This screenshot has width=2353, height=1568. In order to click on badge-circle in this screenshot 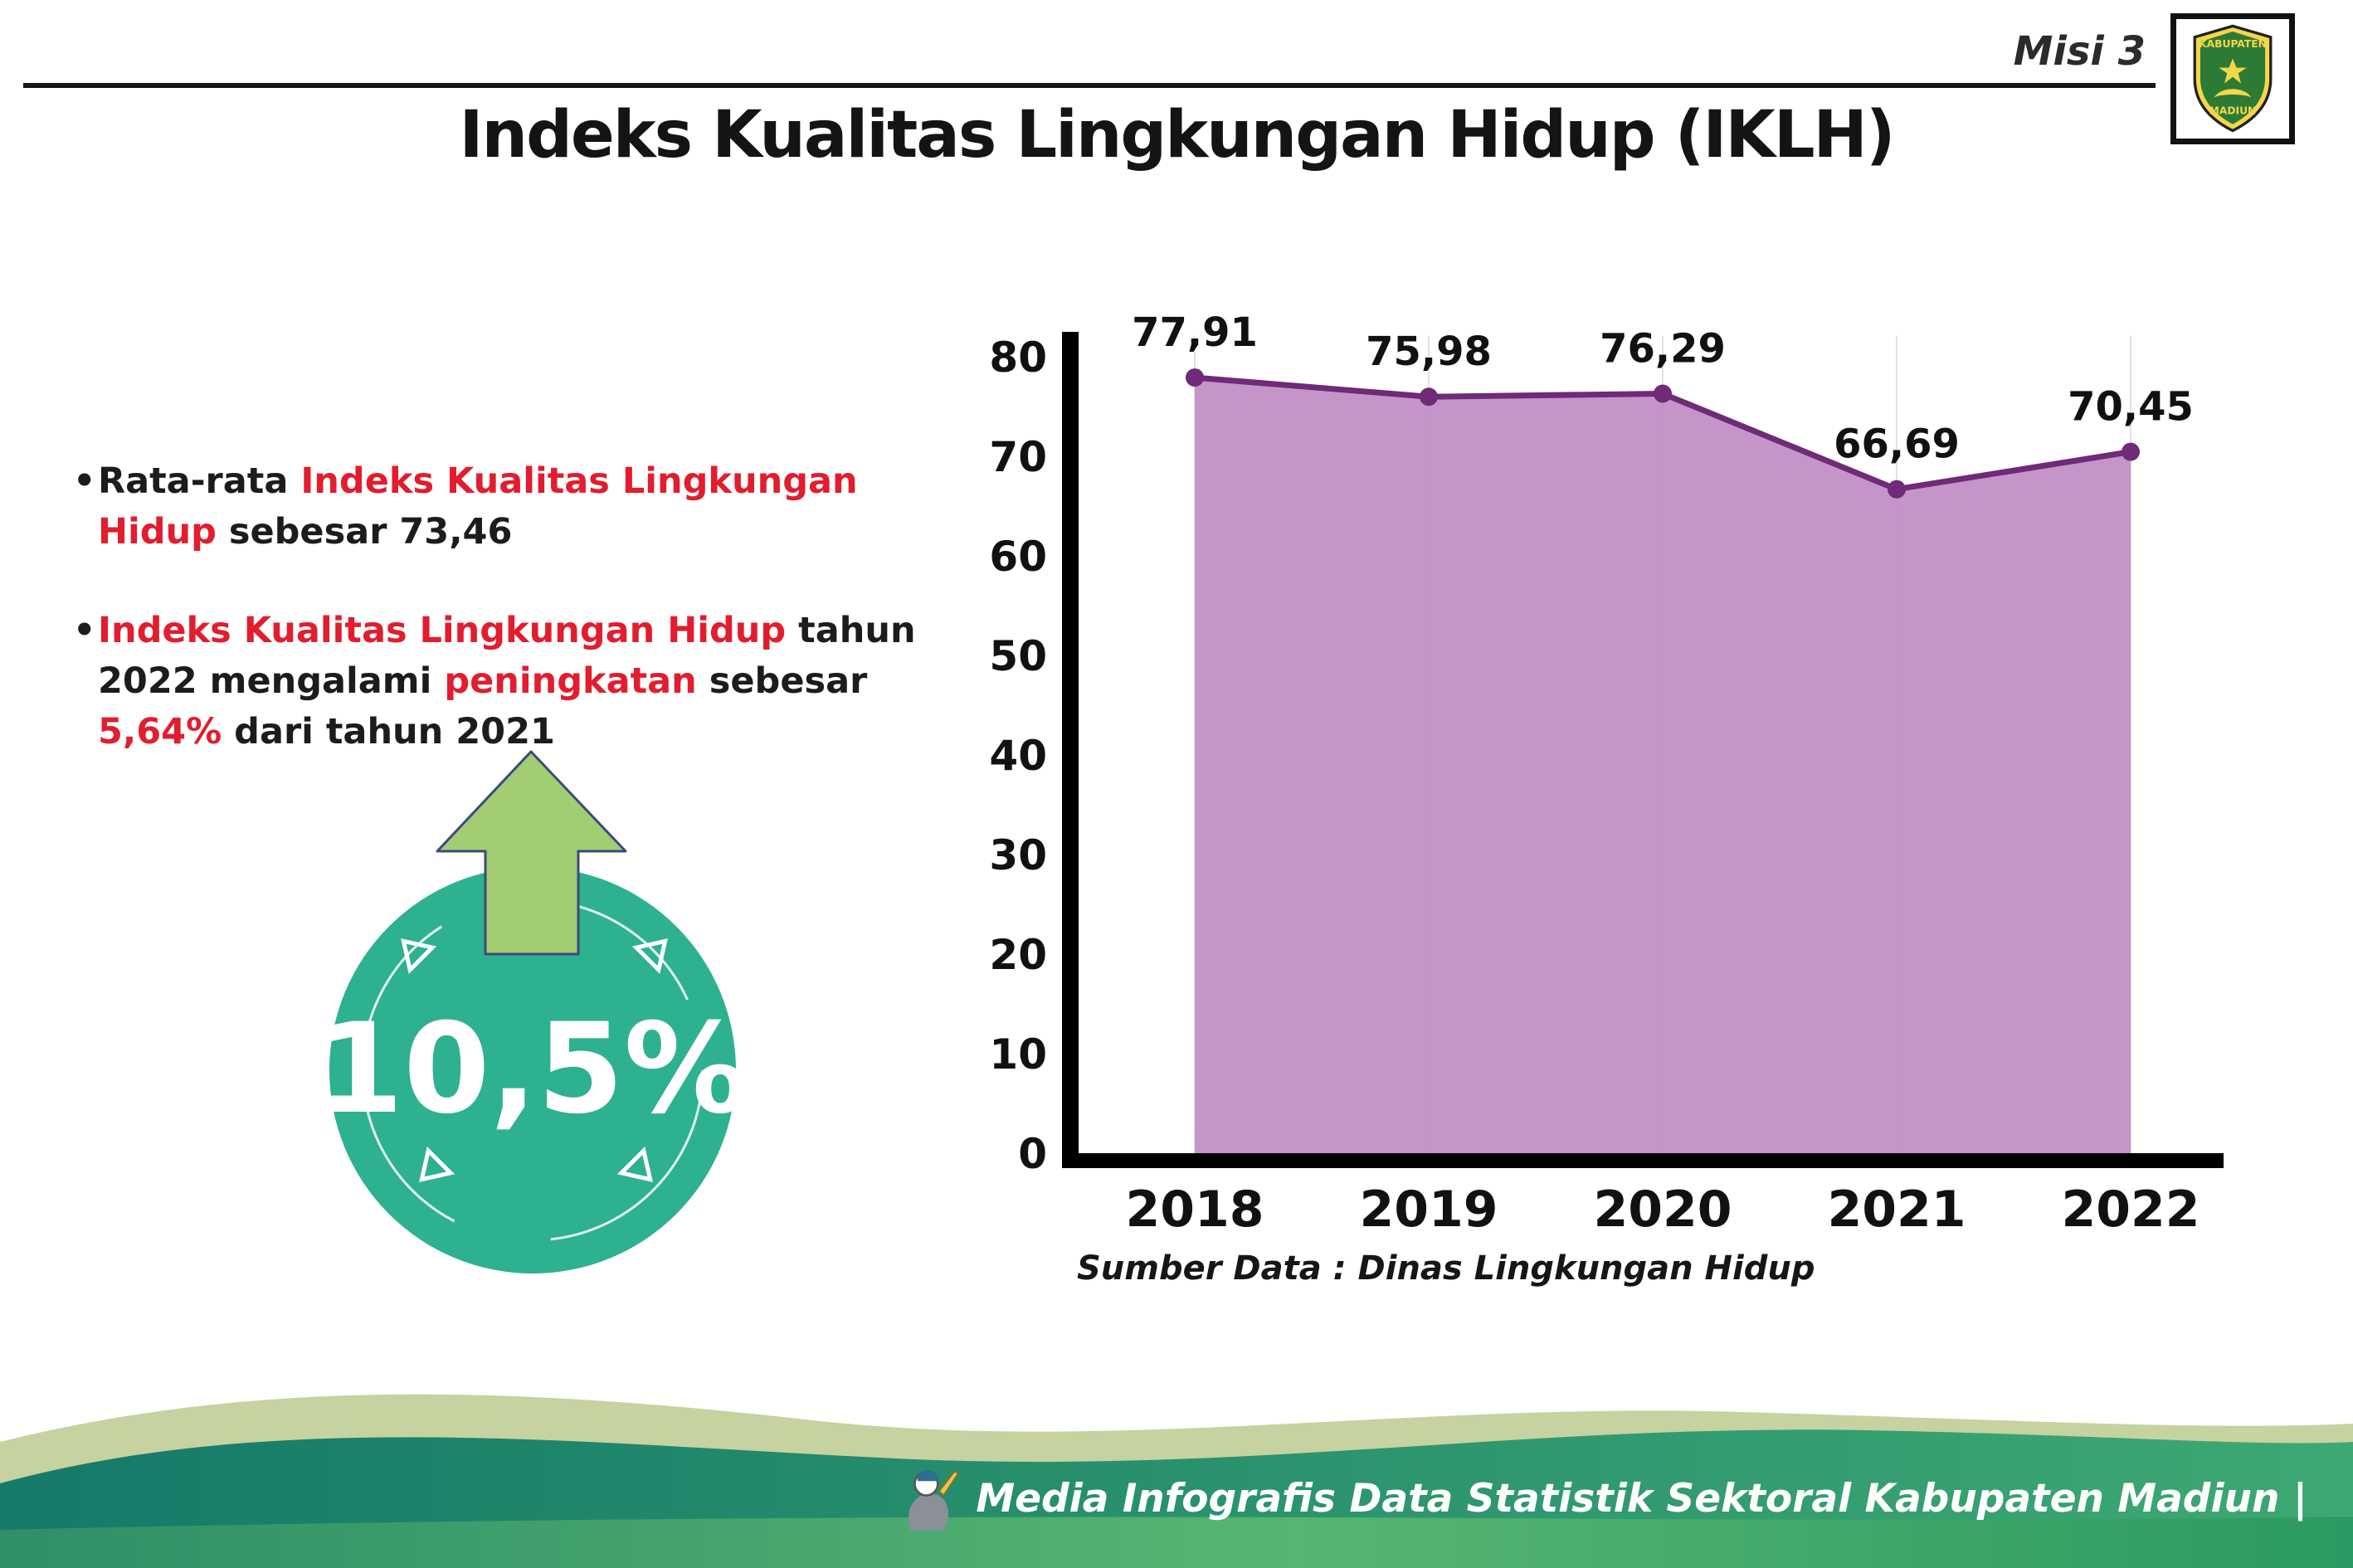, I will do `click(532, 1070)`.